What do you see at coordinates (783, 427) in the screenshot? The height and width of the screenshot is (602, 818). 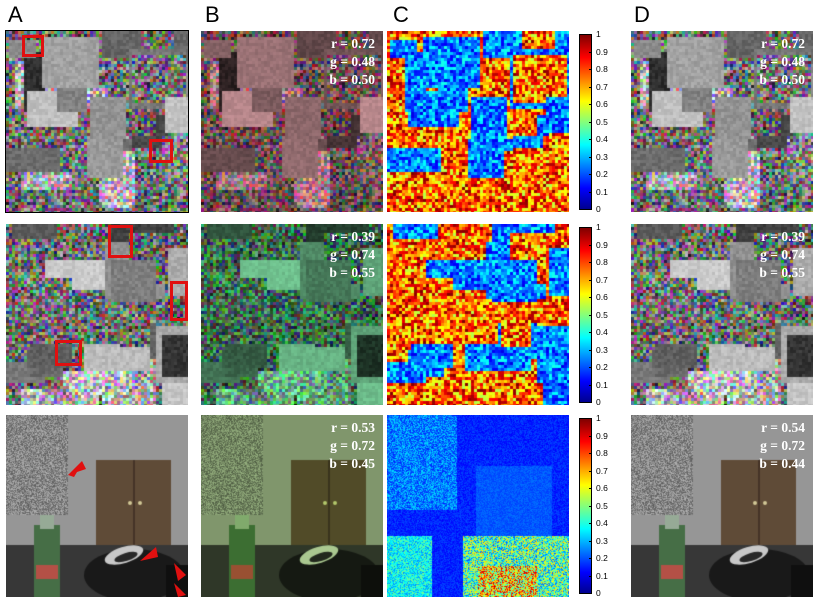 I see `row3-d-r: r = 0.54` at bounding box center [783, 427].